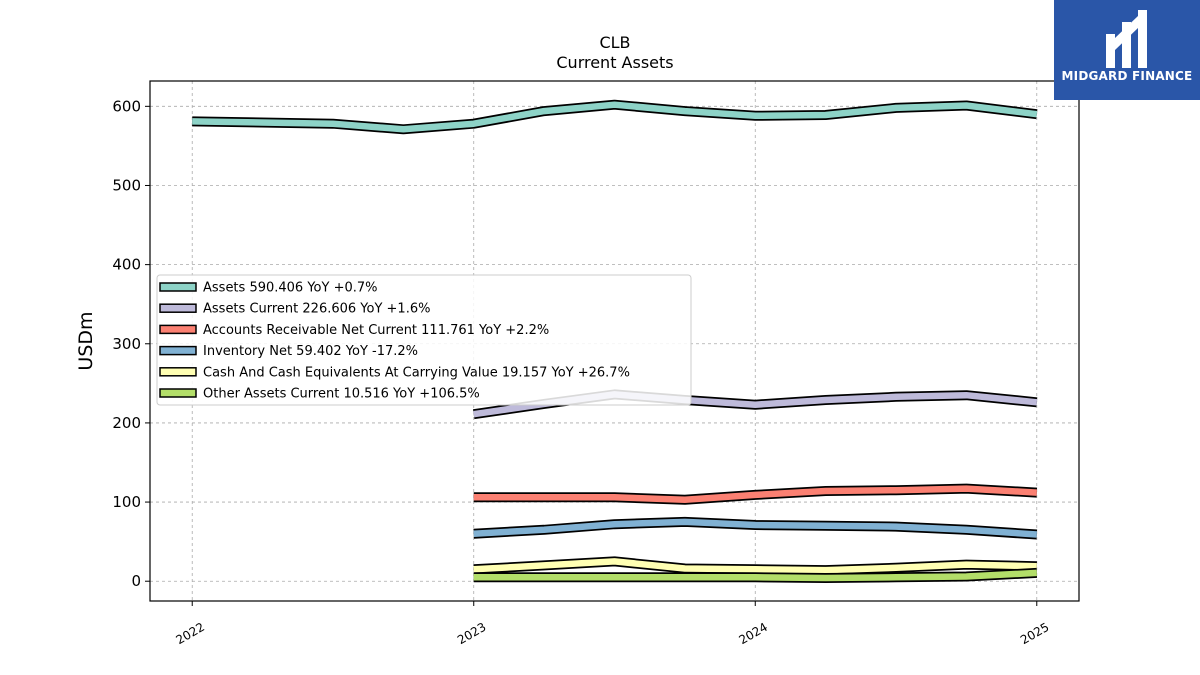 This screenshot has width=1200, height=675. I want to click on y-tick-label: 200, so click(126, 423).